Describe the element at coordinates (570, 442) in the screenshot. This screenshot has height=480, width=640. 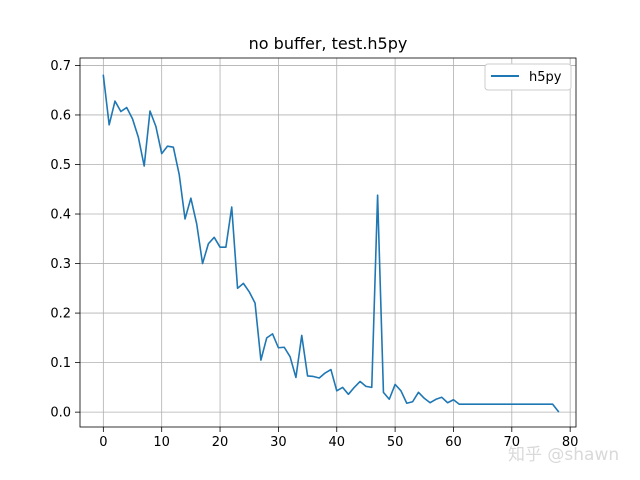
I see `x-tick-label: 80` at that location.